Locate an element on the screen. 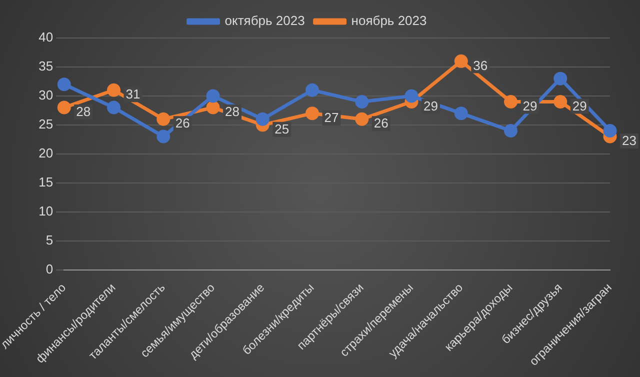 This screenshot has width=640, height=377. data-label: 27 is located at coordinates (331, 117).